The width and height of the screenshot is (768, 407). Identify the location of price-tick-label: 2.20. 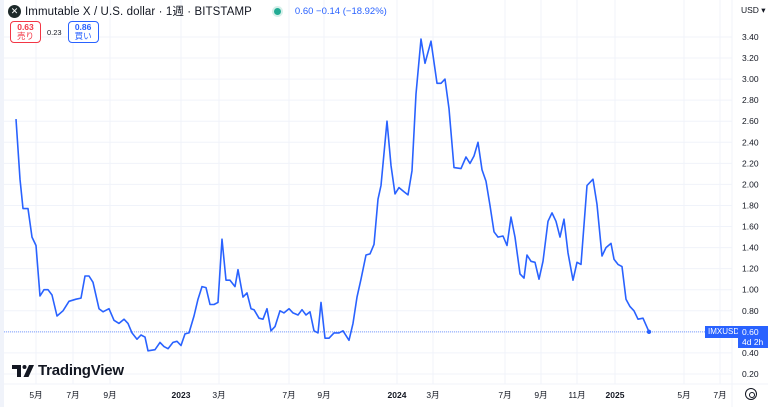
(750, 163).